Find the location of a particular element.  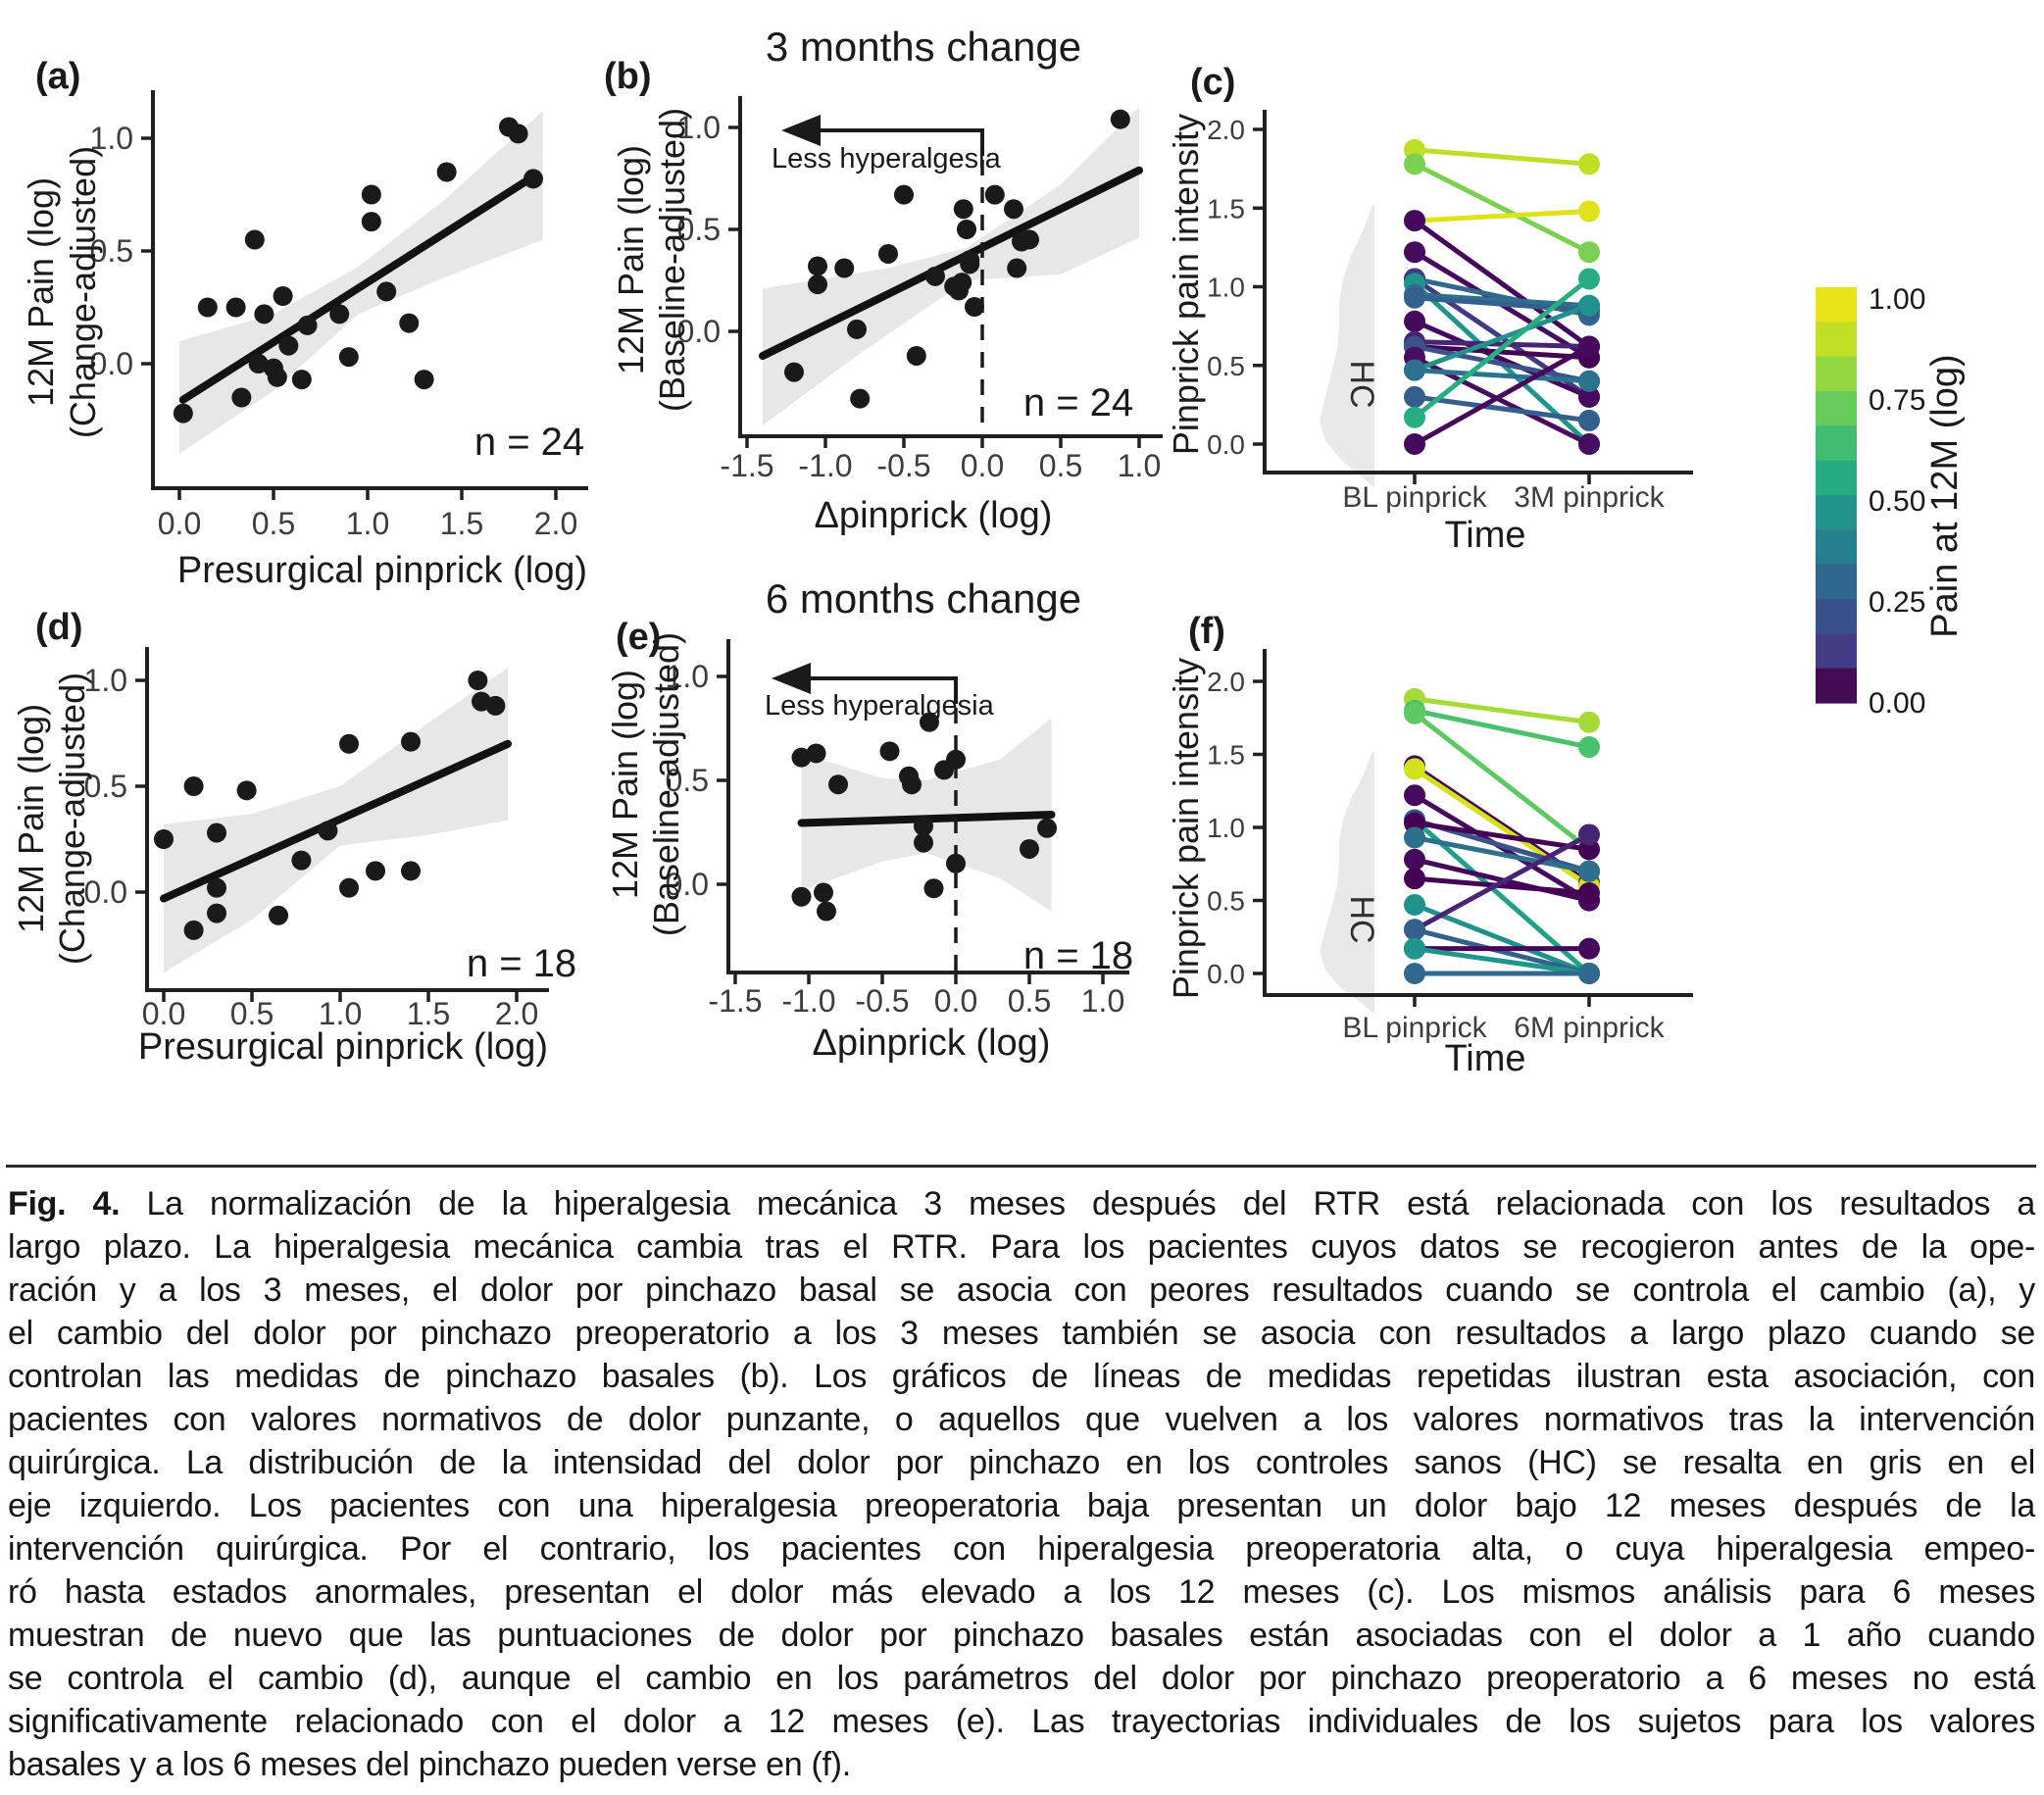

colorbar-pain-at-12m: 1.00 0.75 0.50 0.25 0.00 Pain at 12M (log) is located at coordinates (1891, 501).